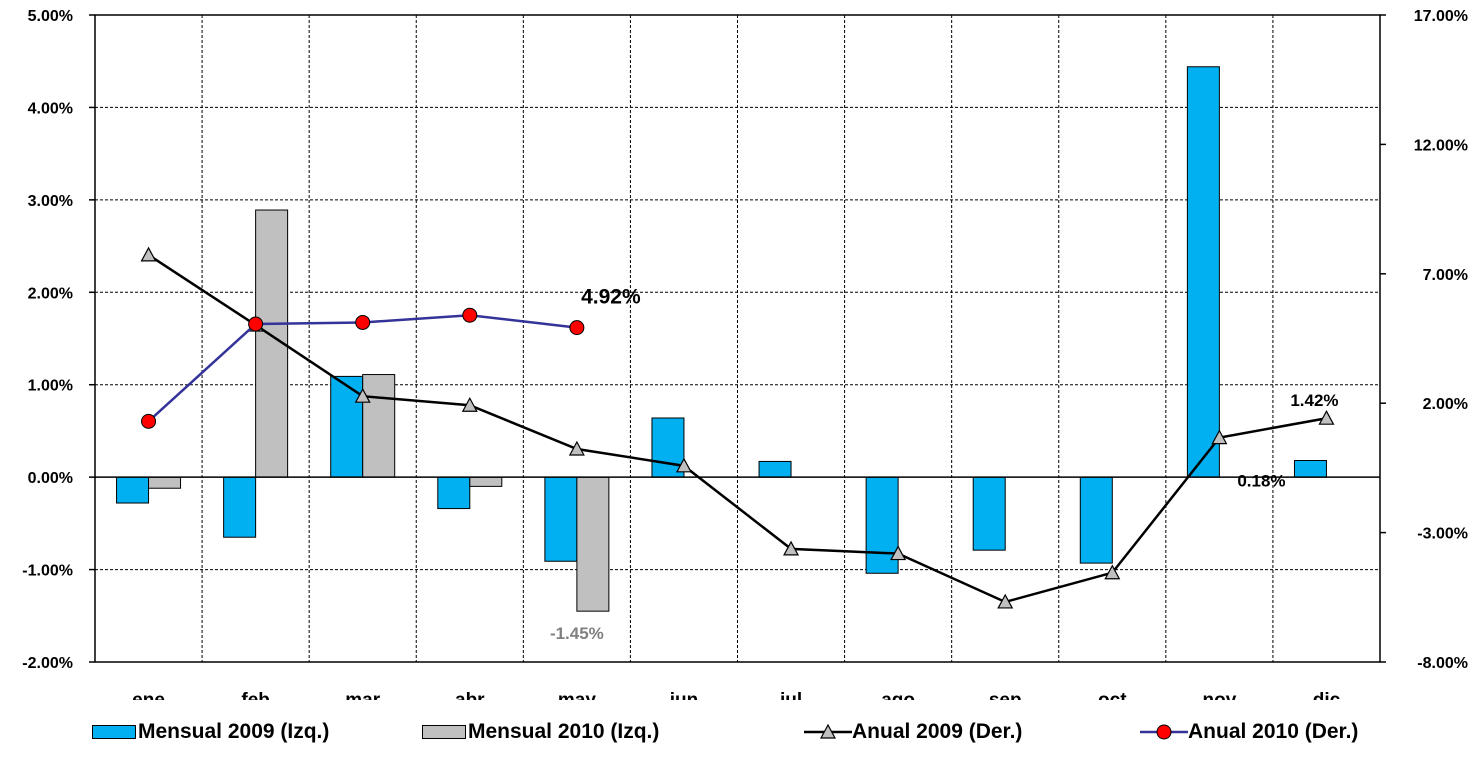 The width and height of the screenshot is (1472, 768). I want to click on legend-item-anual-2009: Anual 2009 (Der.), so click(913, 732).